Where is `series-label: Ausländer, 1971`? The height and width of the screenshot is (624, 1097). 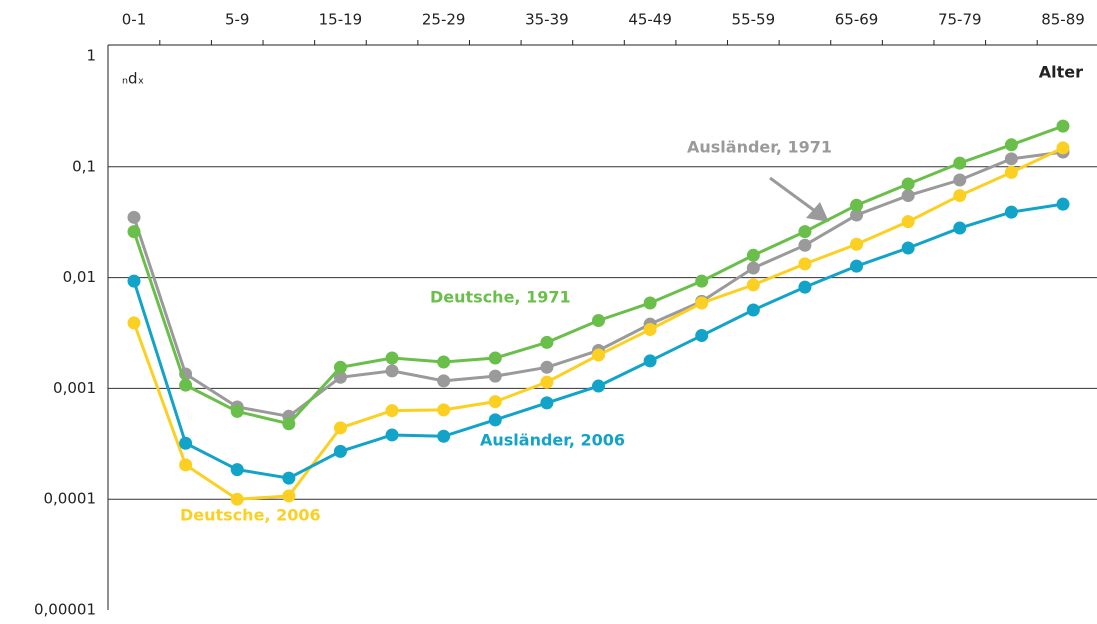
series-label: Ausländer, 1971 is located at coordinates (759, 147).